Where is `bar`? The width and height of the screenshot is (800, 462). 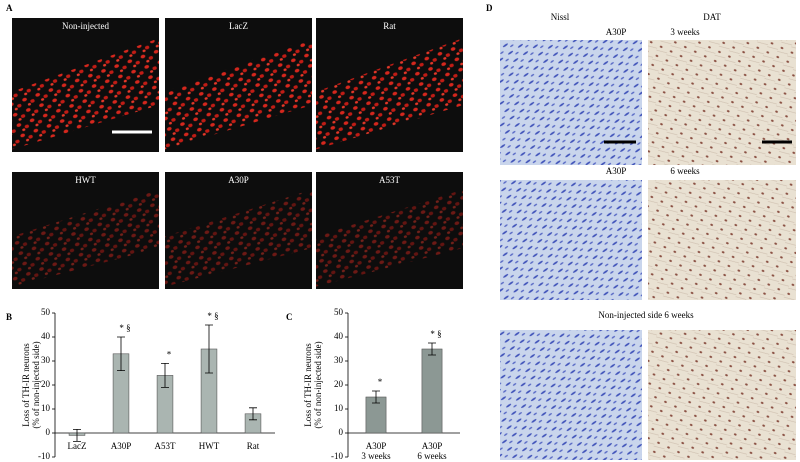 bar is located at coordinates (432, 391).